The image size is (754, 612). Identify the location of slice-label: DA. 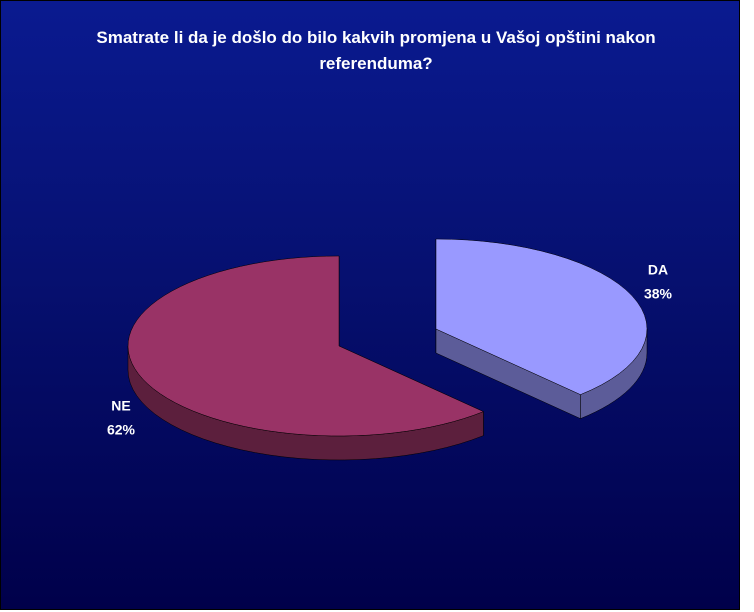
(658, 270).